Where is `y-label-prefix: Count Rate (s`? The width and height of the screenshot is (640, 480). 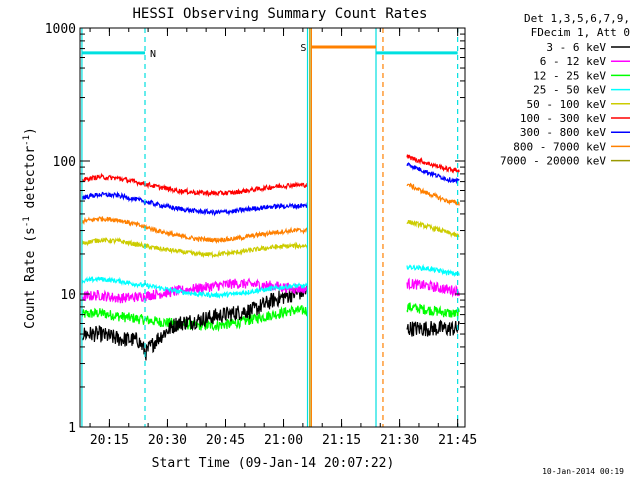 y-label-prefix: Count Rate (s is located at coordinates (30, 278).